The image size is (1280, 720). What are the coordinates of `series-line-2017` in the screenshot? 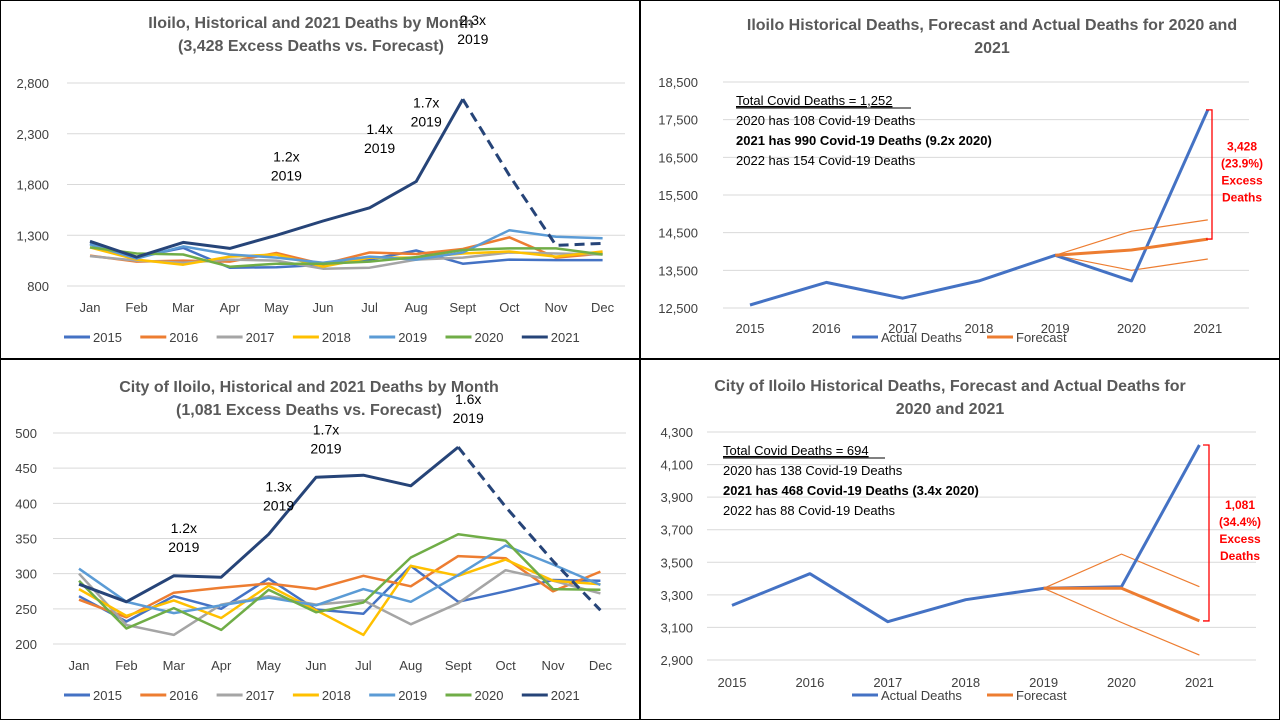 It's located at (339, 602).